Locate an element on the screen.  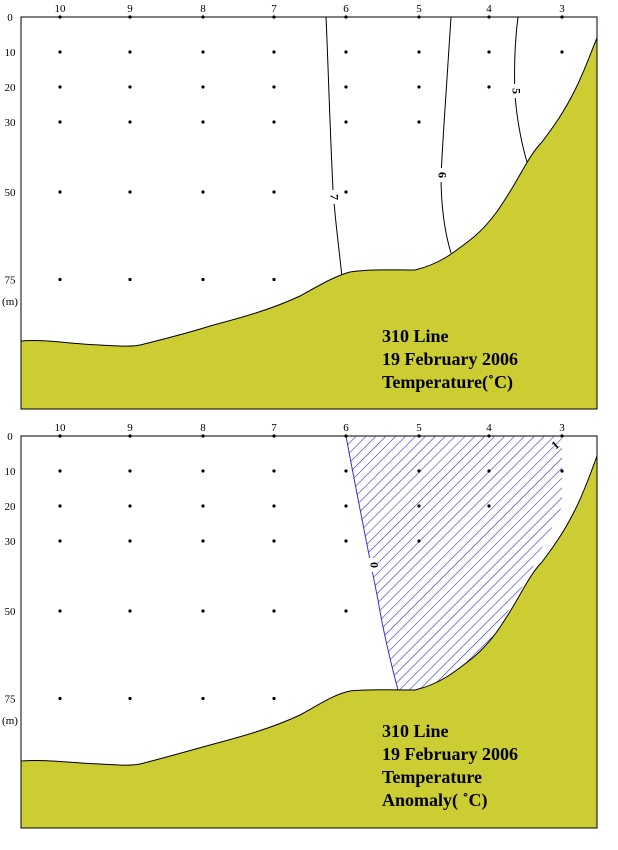
svg-text: 6 is located at coordinates (442, 175).